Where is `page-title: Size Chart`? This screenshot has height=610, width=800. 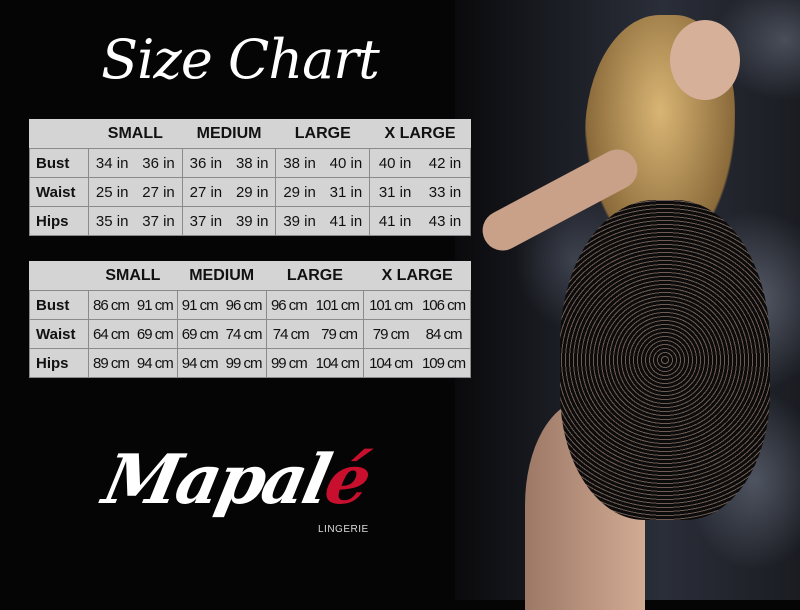 page-title: Size Chart is located at coordinates (240, 59).